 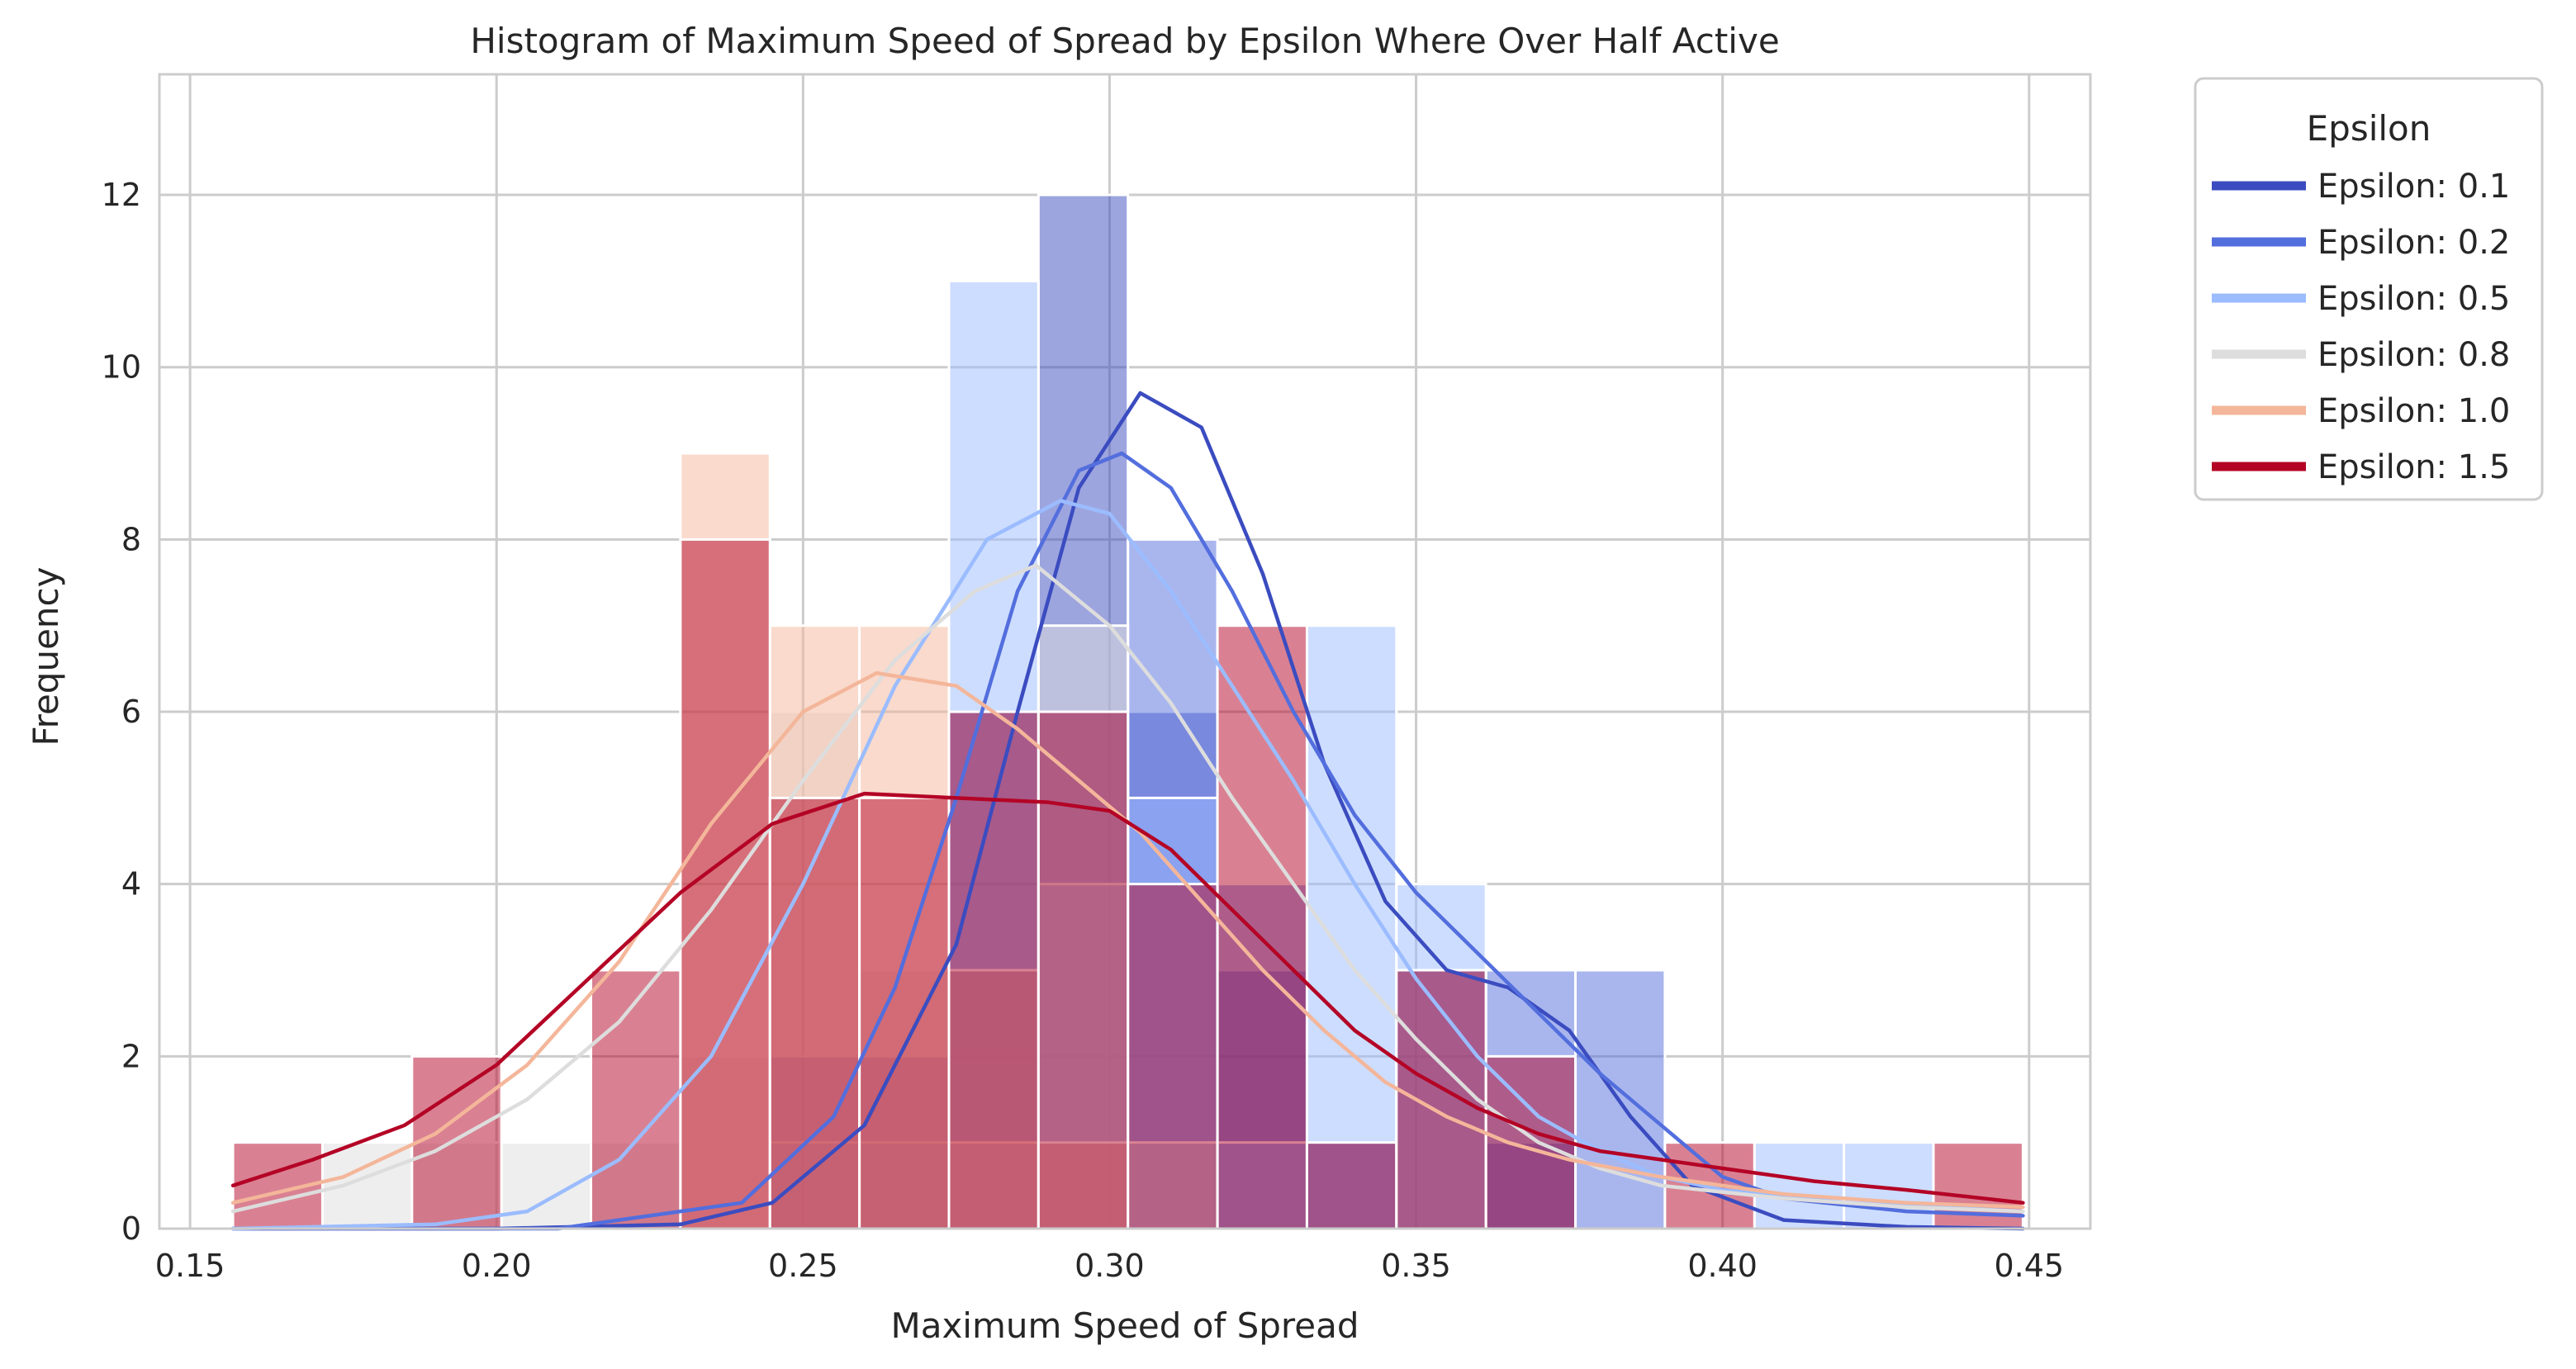 What do you see at coordinates (121, 367) in the screenshot?
I see `y-tick-label-5: 10` at bounding box center [121, 367].